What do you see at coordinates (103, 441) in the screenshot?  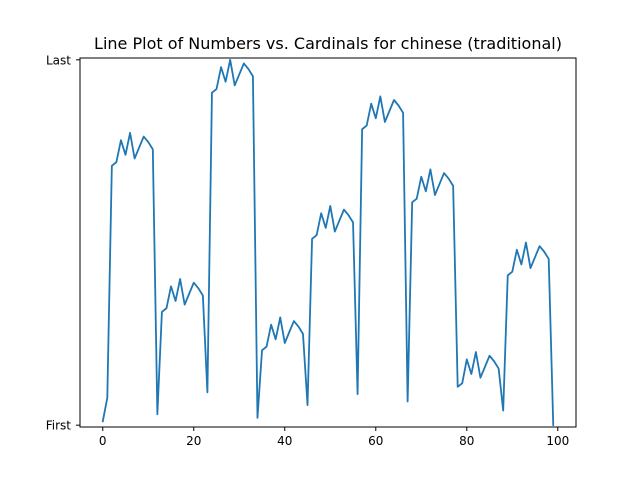 I see `x-tick-label: 0` at bounding box center [103, 441].